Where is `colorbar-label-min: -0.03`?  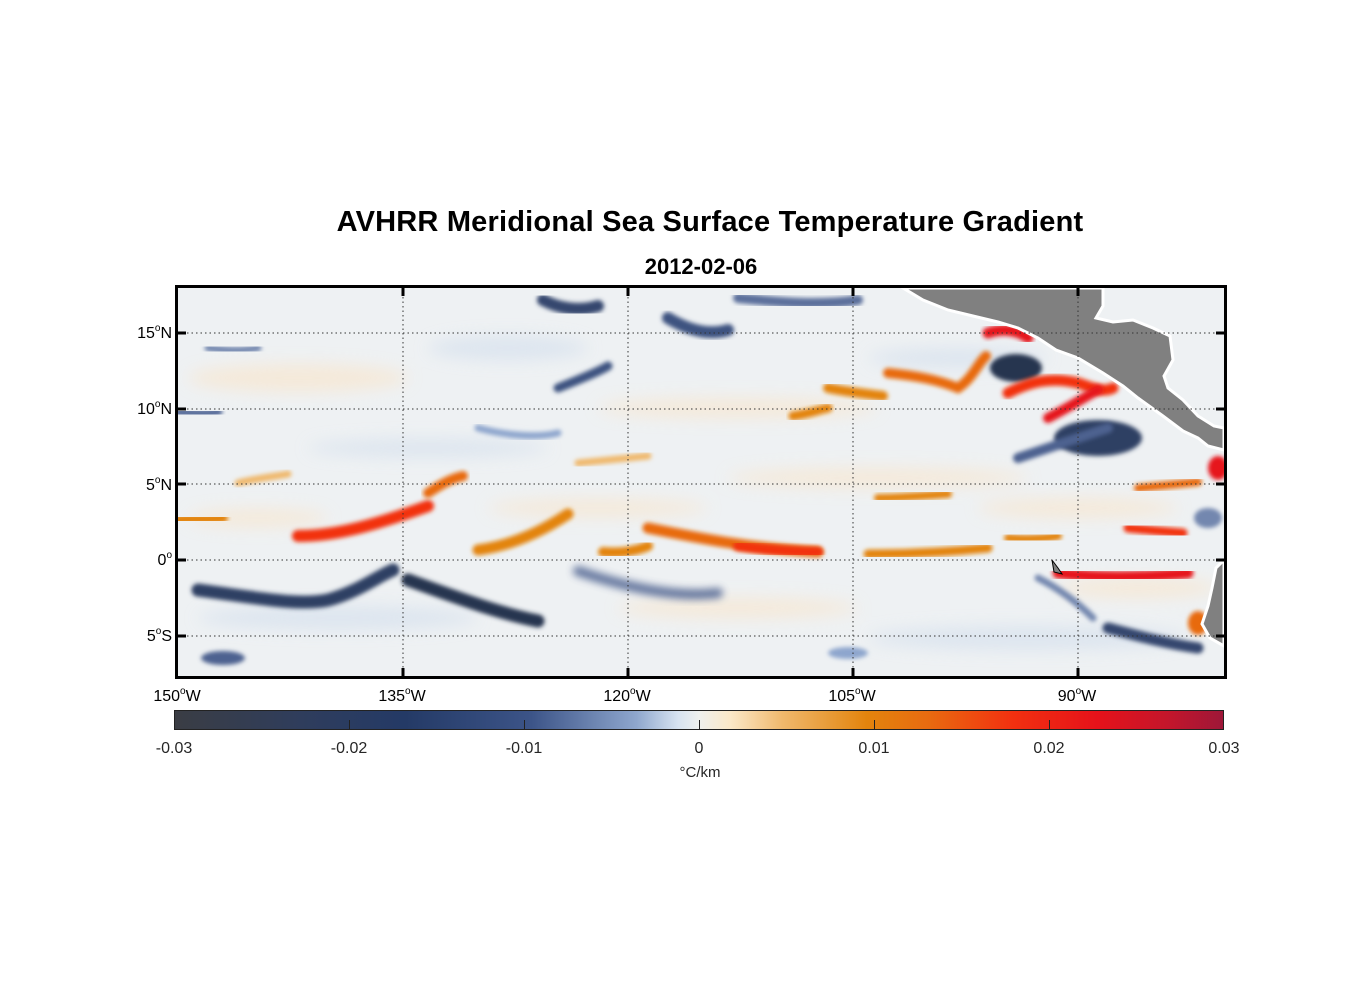
colorbar-label-min: -0.03 is located at coordinates (174, 748).